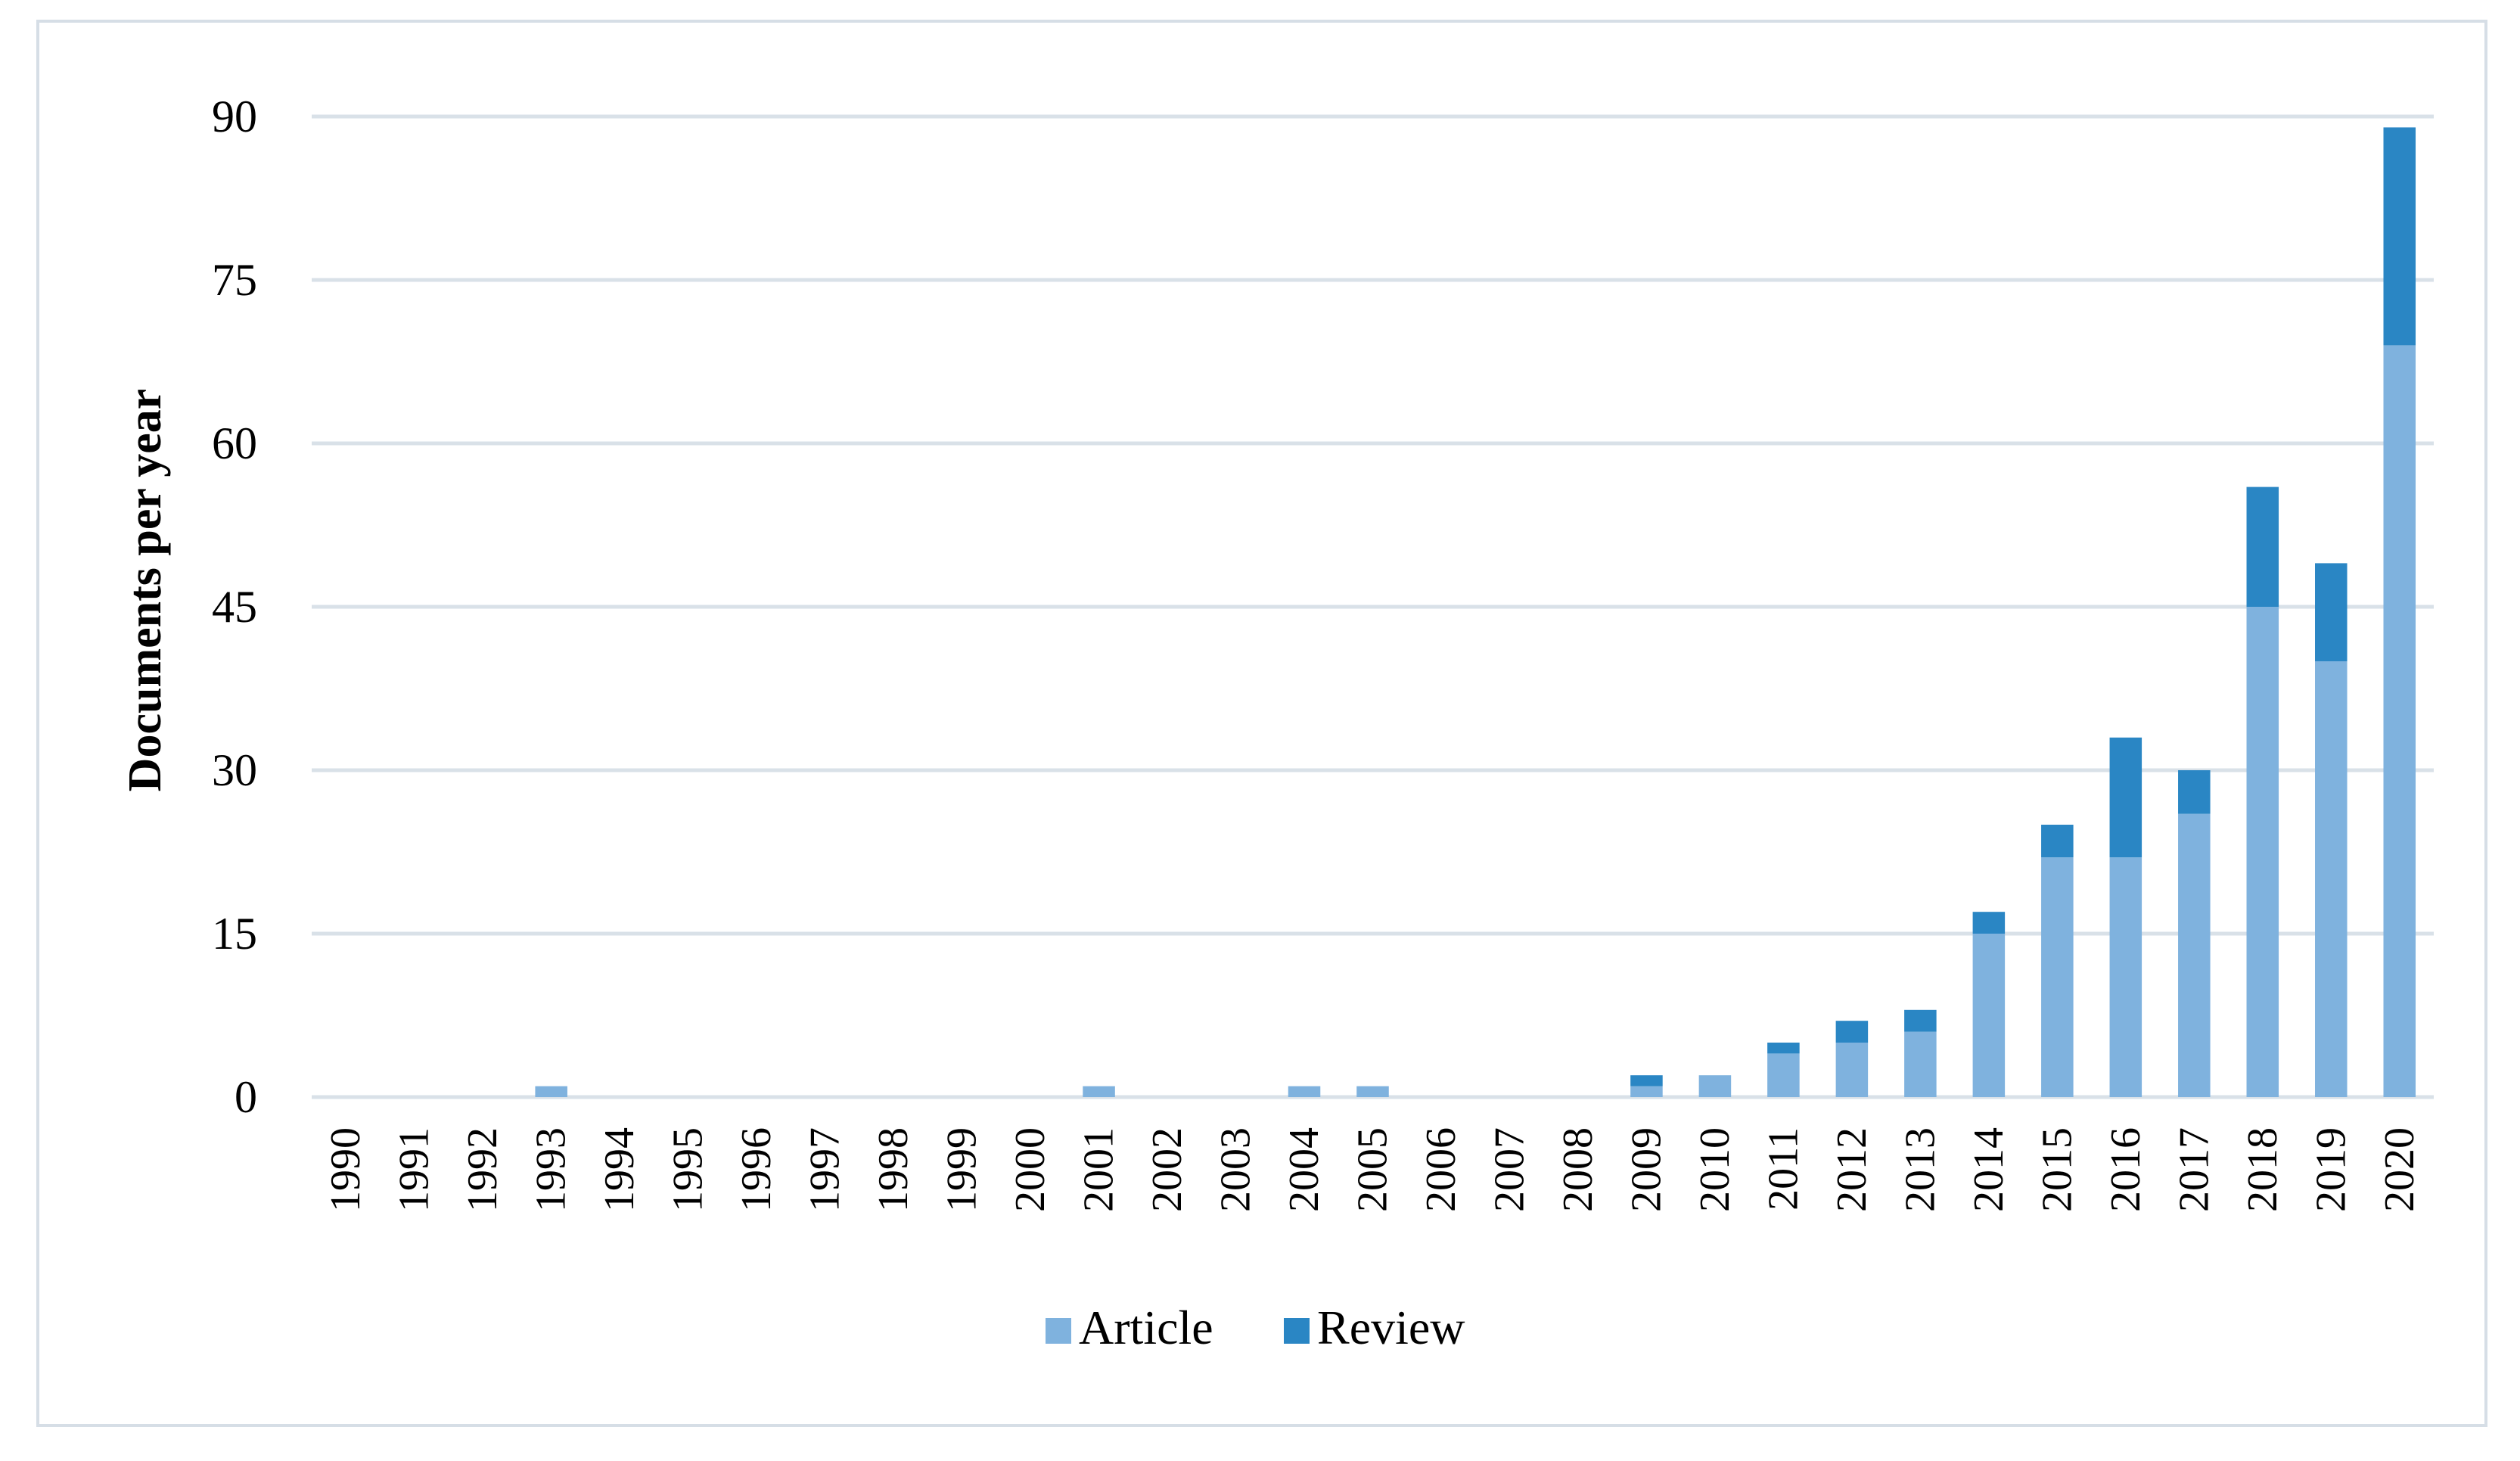 The width and height of the screenshot is (2520, 1461). What do you see at coordinates (1715, 1086) in the screenshot?
I see `bar-article-2010` at bounding box center [1715, 1086].